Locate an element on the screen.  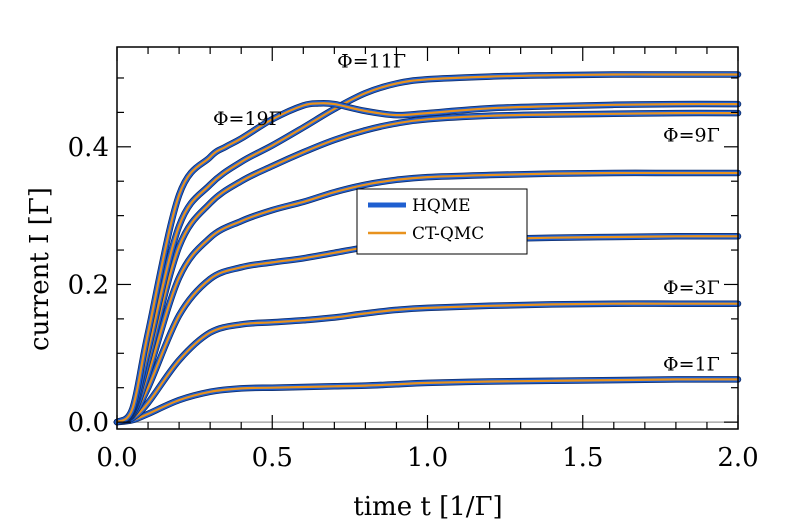
curve-annotation: Φ=19Γ is located at coordinates (247, 119).